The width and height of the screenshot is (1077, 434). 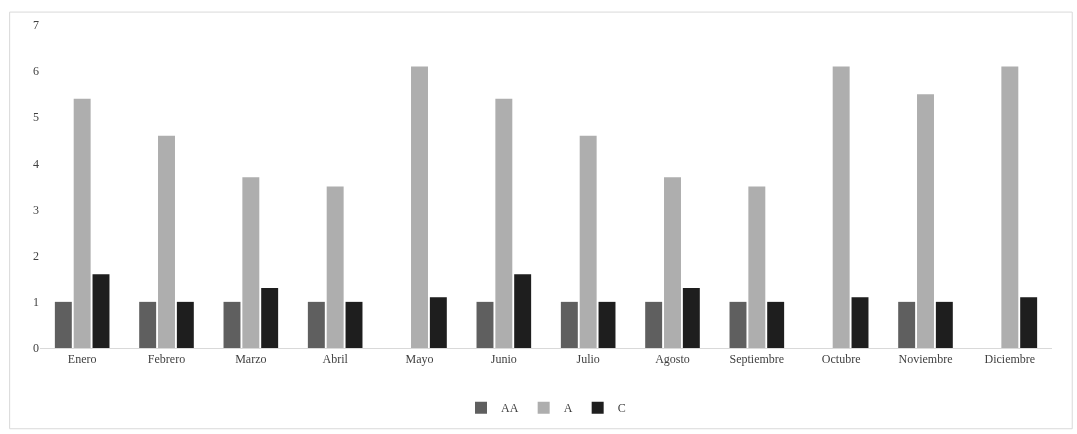 What do you see at coordinates (419, 359) in the screenshot?
I see `x-tick-label: Mayo` at bounding box center [419, 359].